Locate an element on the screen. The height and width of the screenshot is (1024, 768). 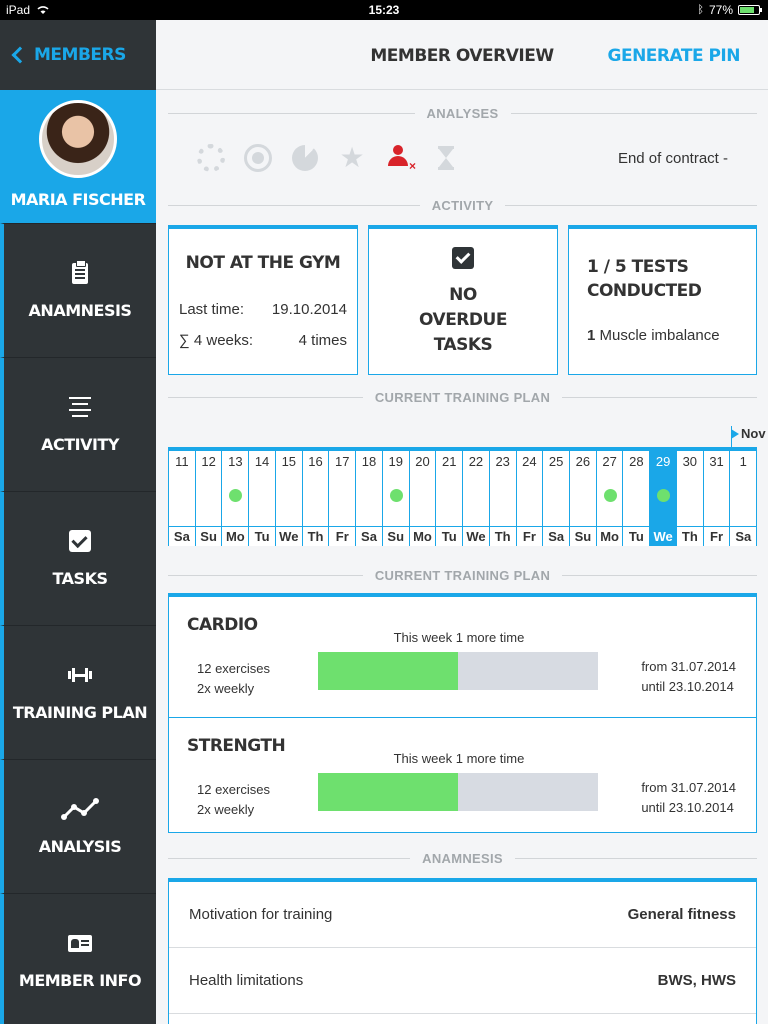
calendar-day: 29 We is located at coordinates (663, 498).